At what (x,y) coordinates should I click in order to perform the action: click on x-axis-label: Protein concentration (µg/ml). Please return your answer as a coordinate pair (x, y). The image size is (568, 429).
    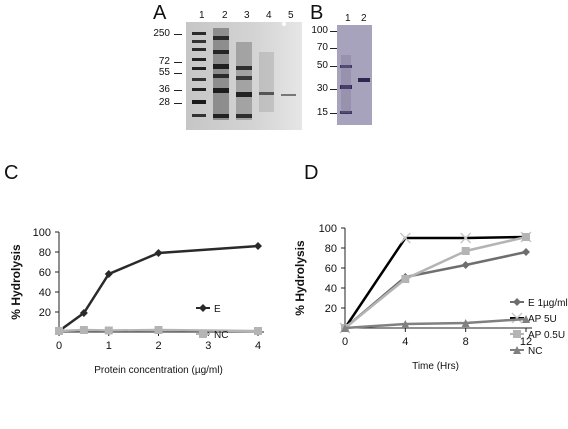
    Looking at the image, I should click on (158, 370).